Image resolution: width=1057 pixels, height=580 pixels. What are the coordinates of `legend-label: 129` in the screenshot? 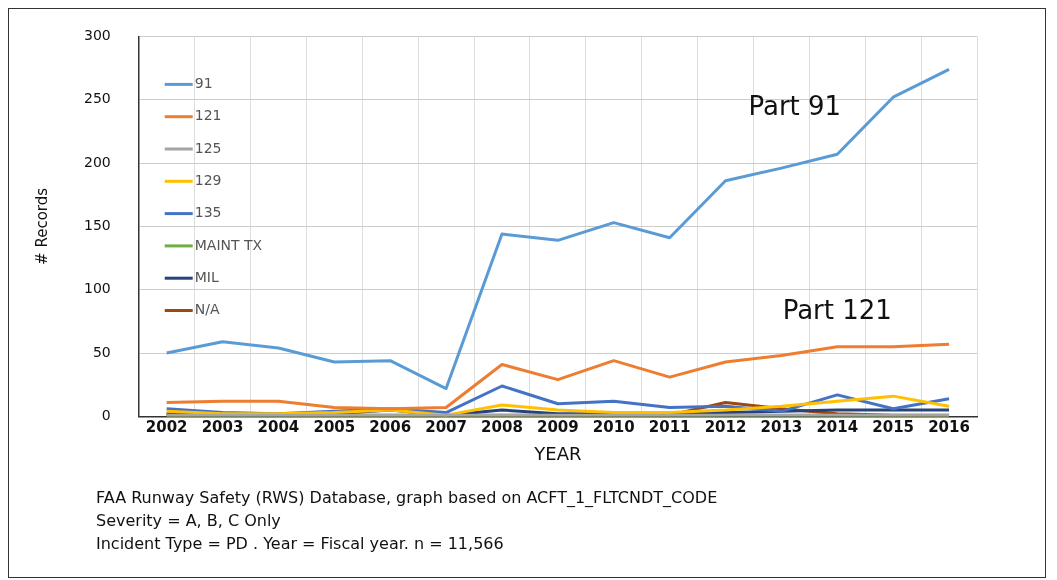 It's located at (208, 179).